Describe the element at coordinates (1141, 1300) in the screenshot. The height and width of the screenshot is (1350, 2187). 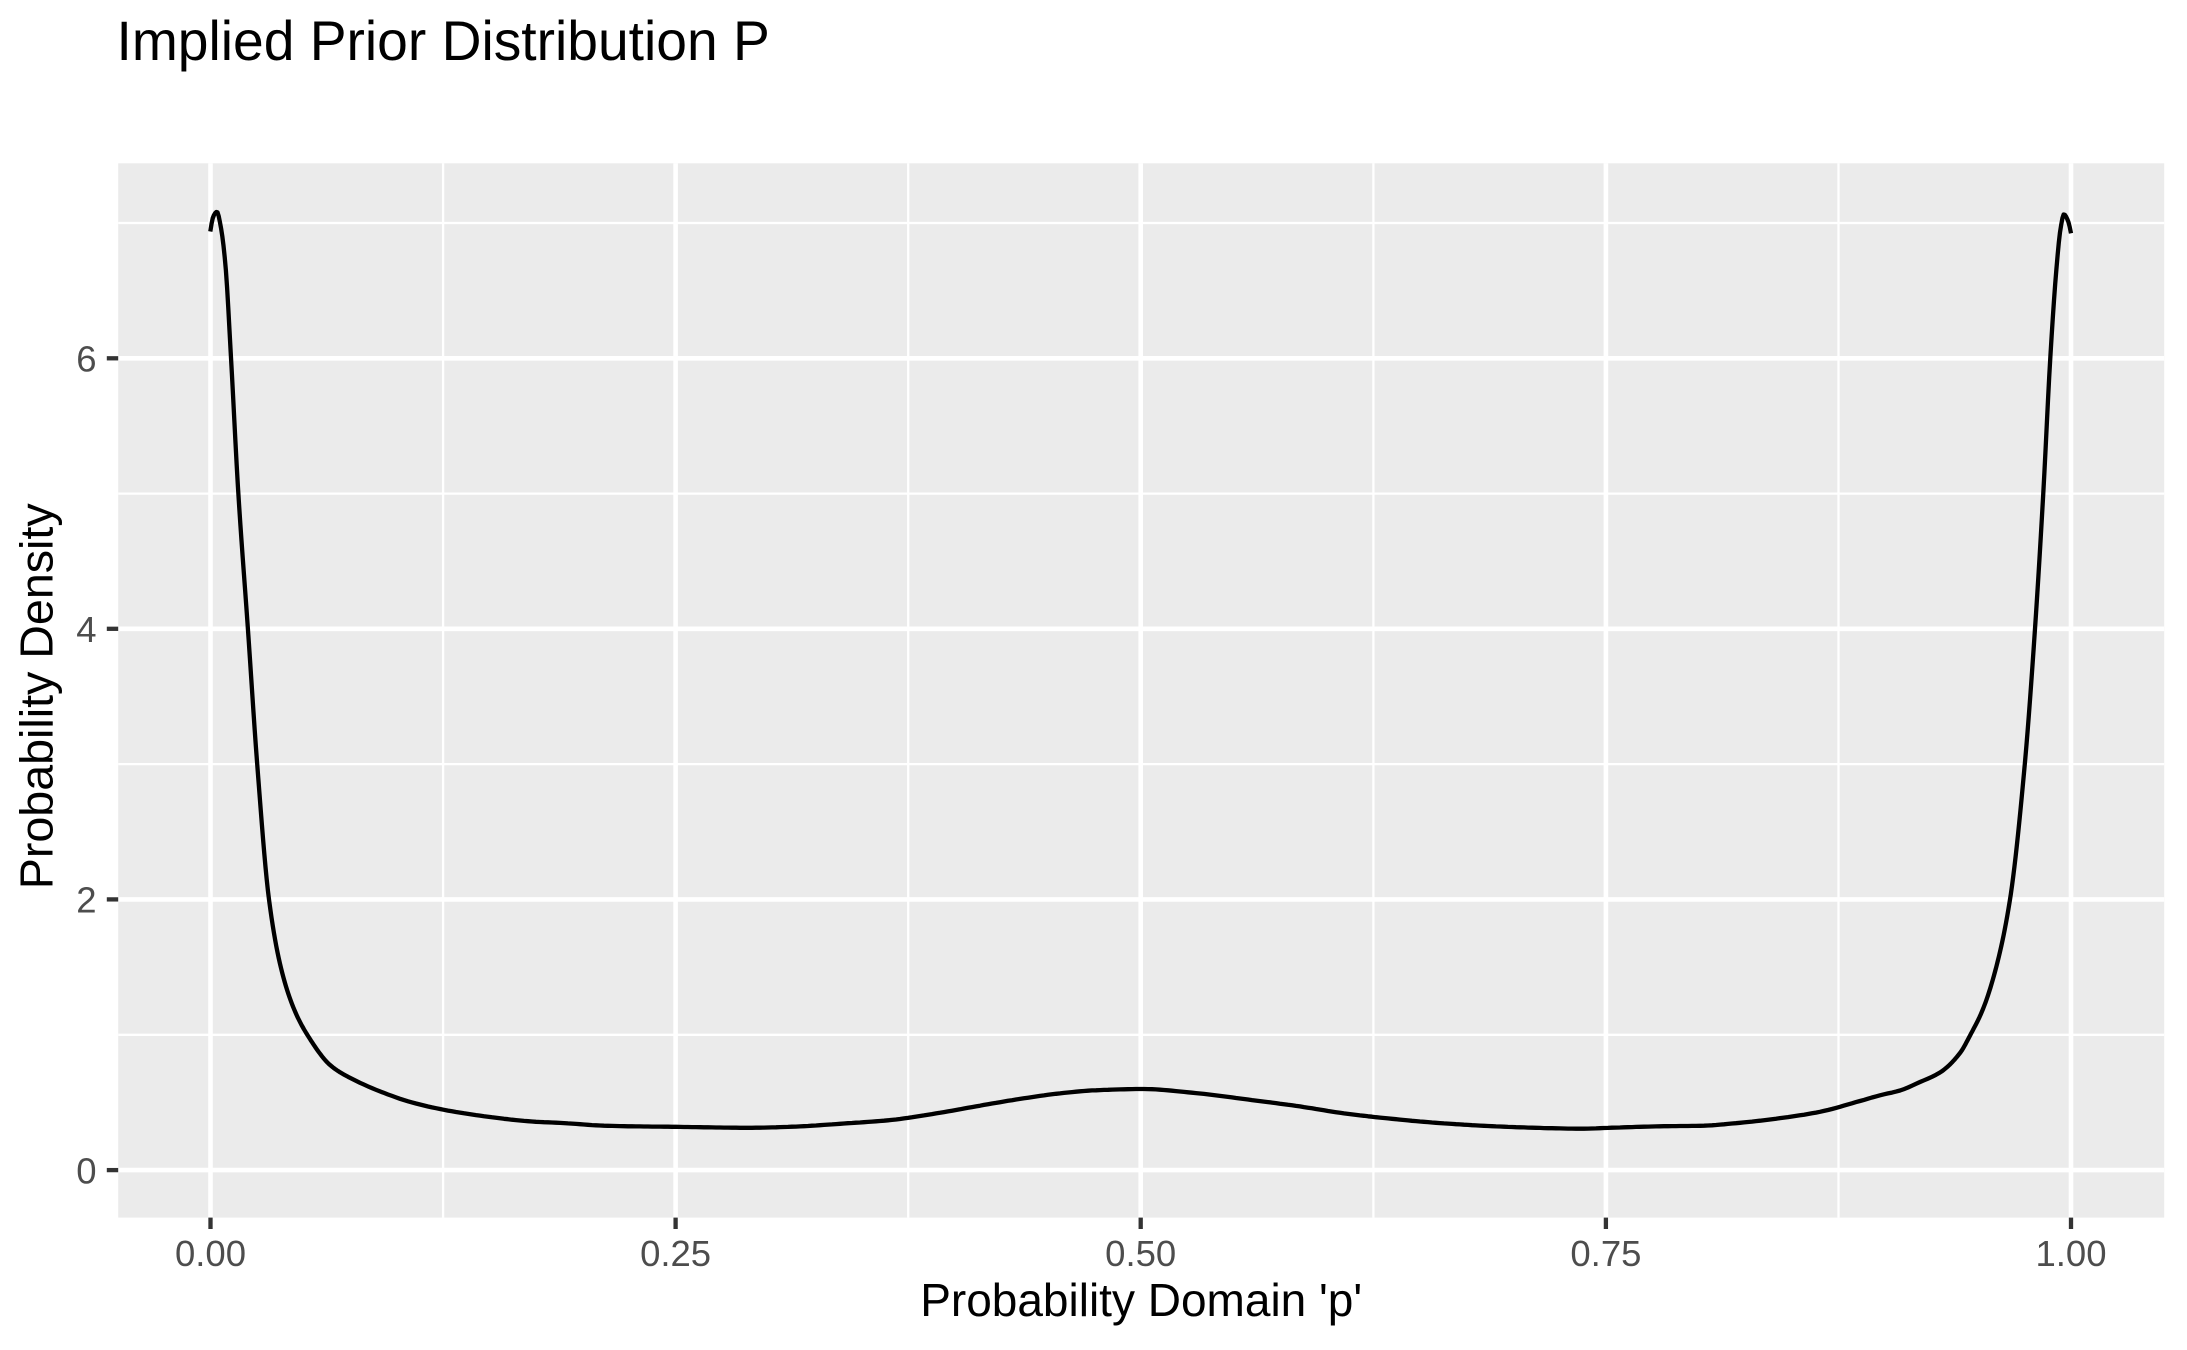
I see `svg-text: Probability Domain 'p'` at that location.